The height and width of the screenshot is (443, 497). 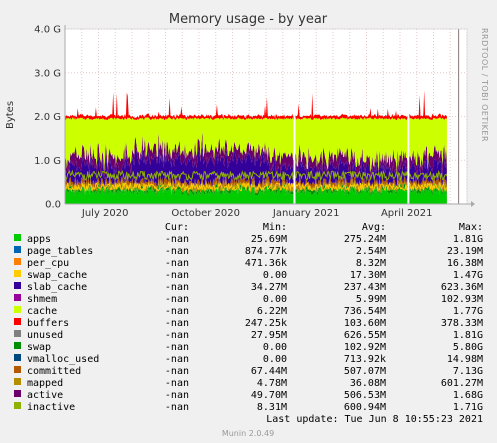 I want to click on legend-avg: 2.54M, so click(x=371, y=251).